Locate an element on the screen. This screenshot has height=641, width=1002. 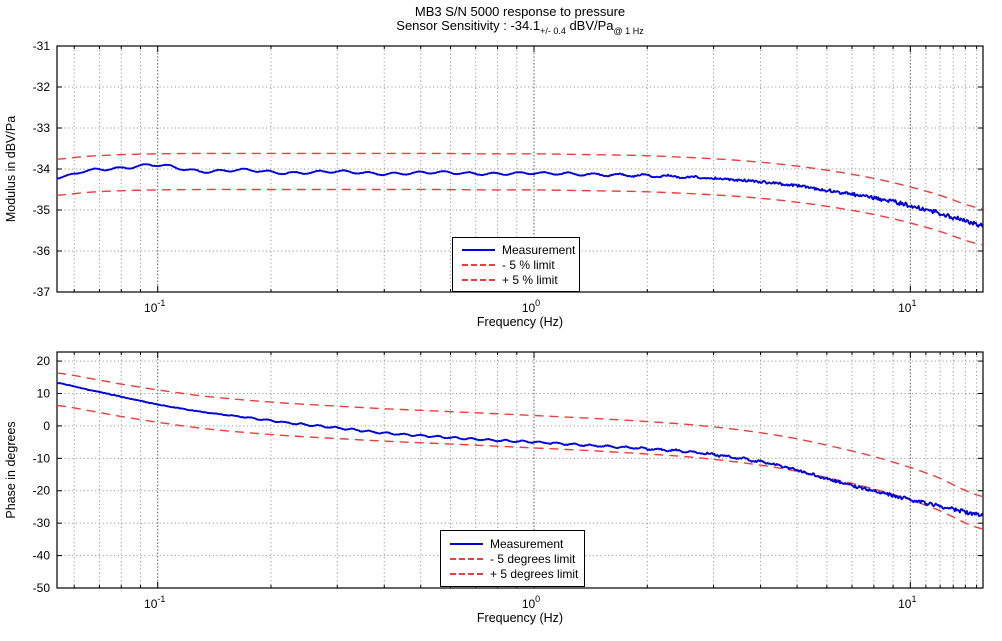
legend-label: - 5 % limit is located at coordinates (528, 265).